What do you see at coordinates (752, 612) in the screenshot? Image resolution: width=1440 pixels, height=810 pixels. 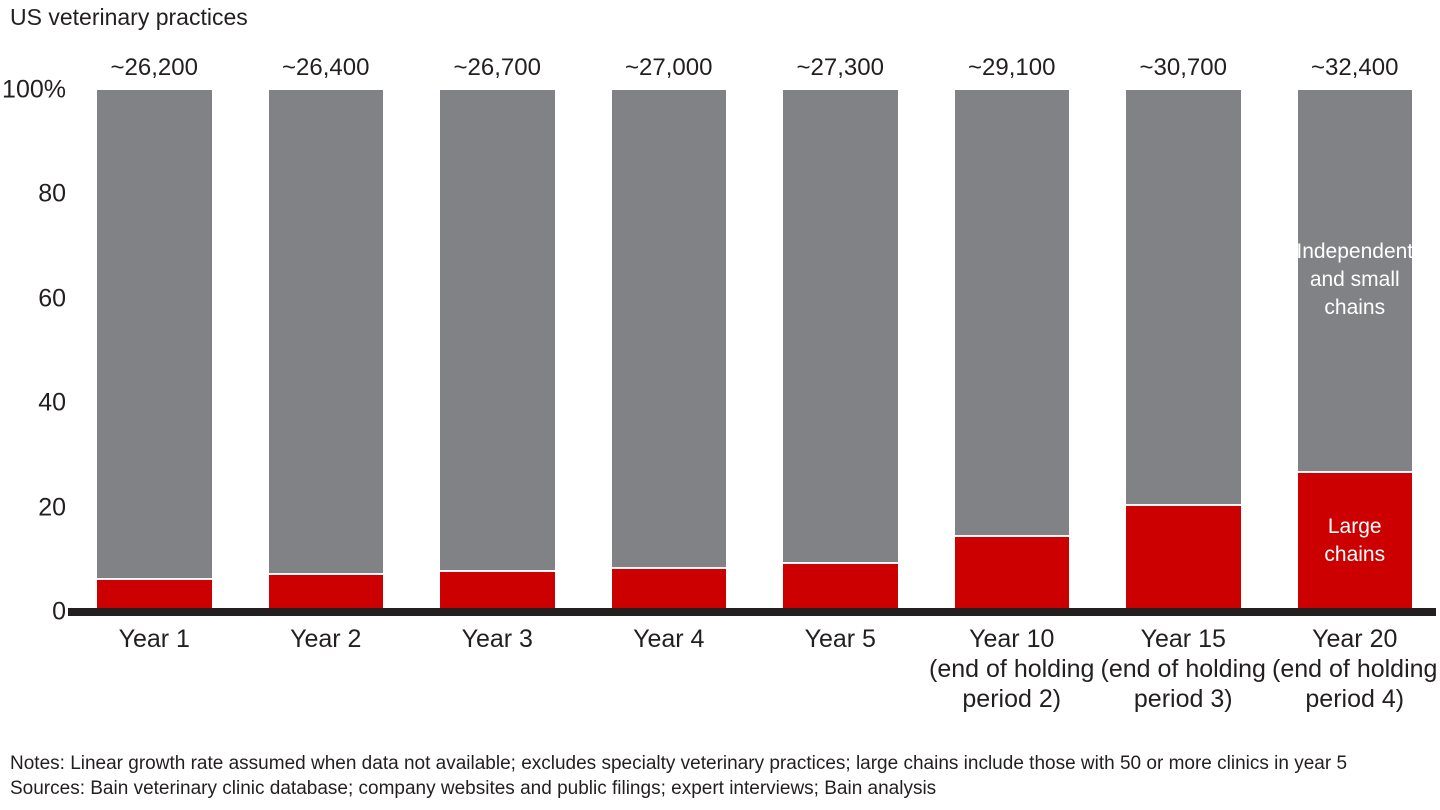 I see `x-axis-line` at bounding box center [752, 612].